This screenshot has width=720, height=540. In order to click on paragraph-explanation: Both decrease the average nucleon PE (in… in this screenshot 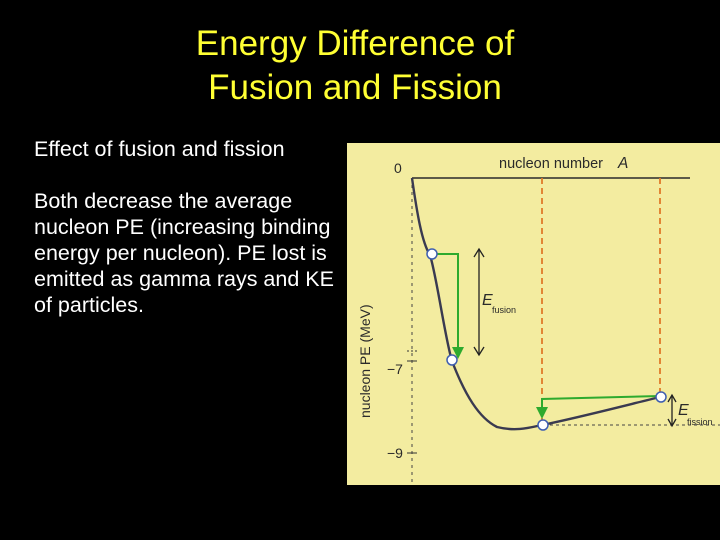, I will do `click(184, 253)`.